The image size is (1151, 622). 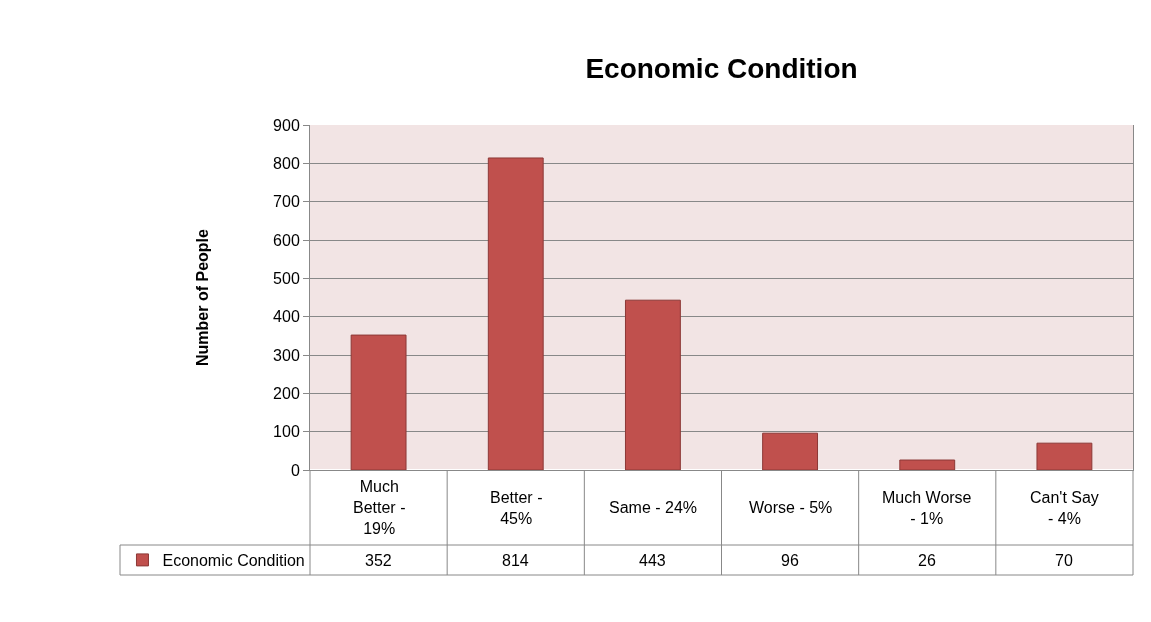 What do you see at coordinates (927, 560) in the screenshot?
I see `data-label: 26` at bounding box center [927, 560].